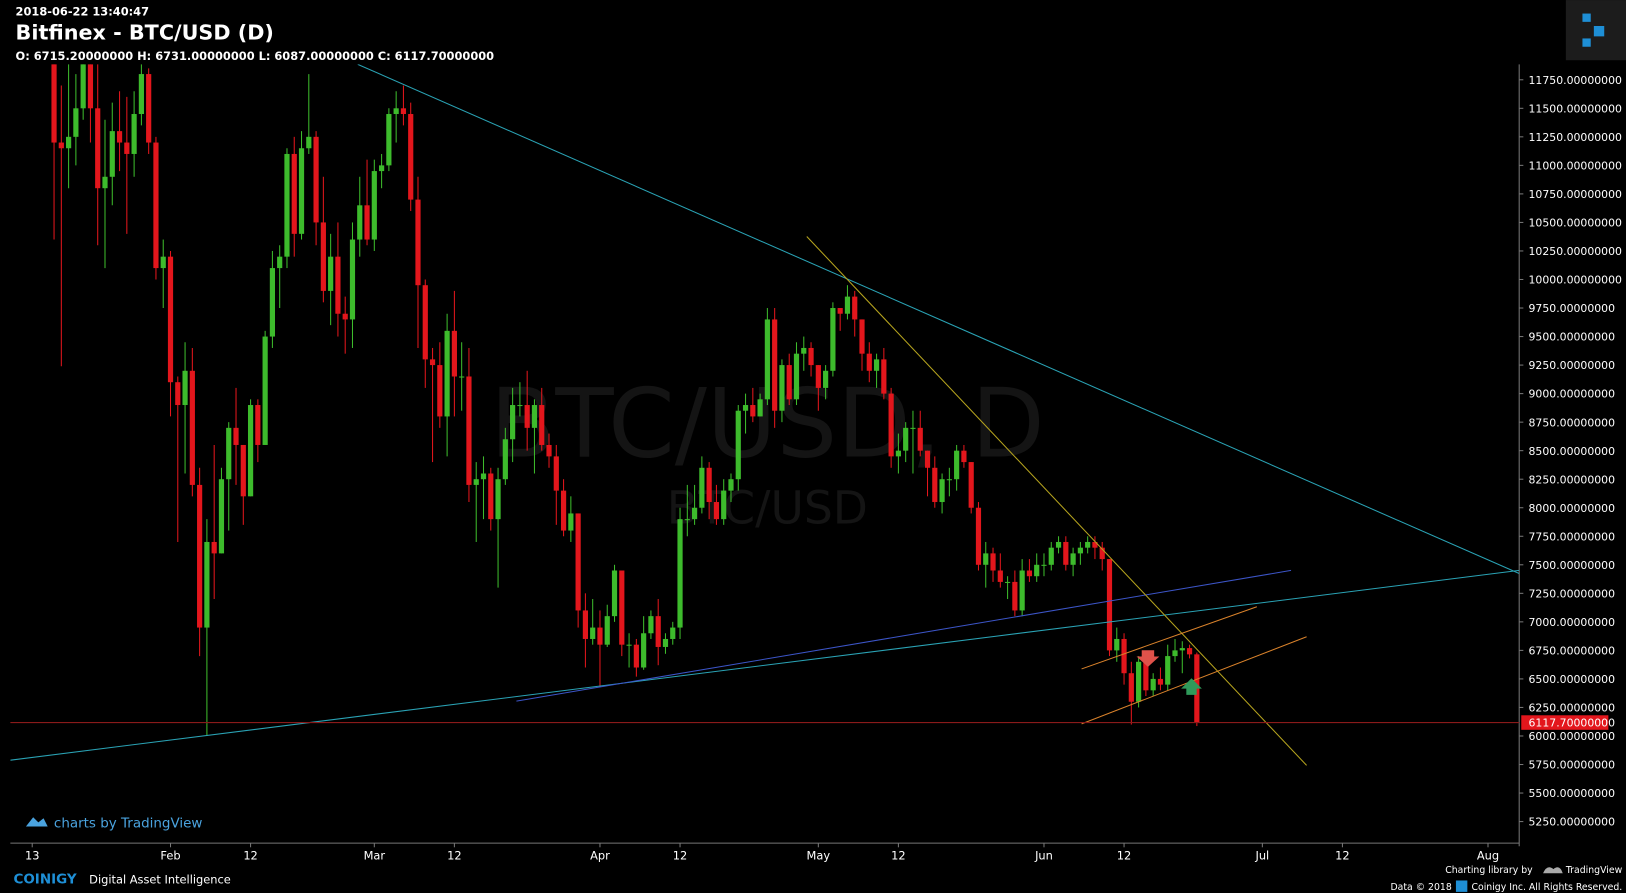 The height and width of the screenshot is (893, 1626). Describe the element at coordinates (1572, 679) in the screenshot. I see `y-tick-label: 6500.00000000` at that location.